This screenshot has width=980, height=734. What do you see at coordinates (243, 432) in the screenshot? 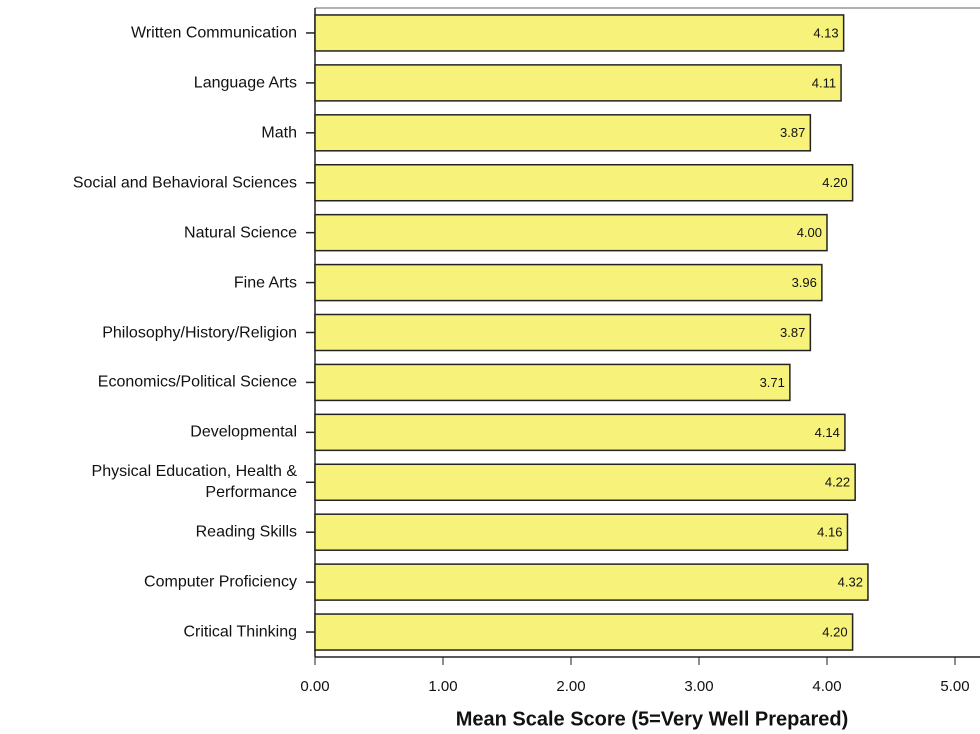
I see `y-tick-label: Developmental` at bounding box center [243, 432].